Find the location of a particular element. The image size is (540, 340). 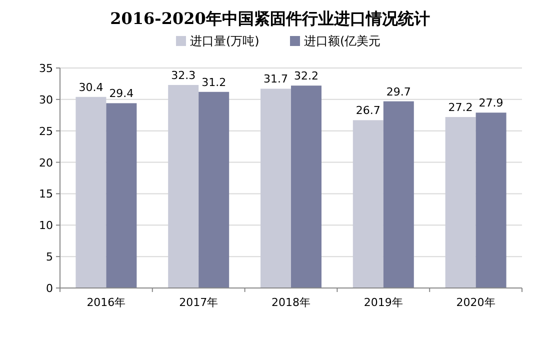

data-label: 27.9 is located at coordinates (491, 103).